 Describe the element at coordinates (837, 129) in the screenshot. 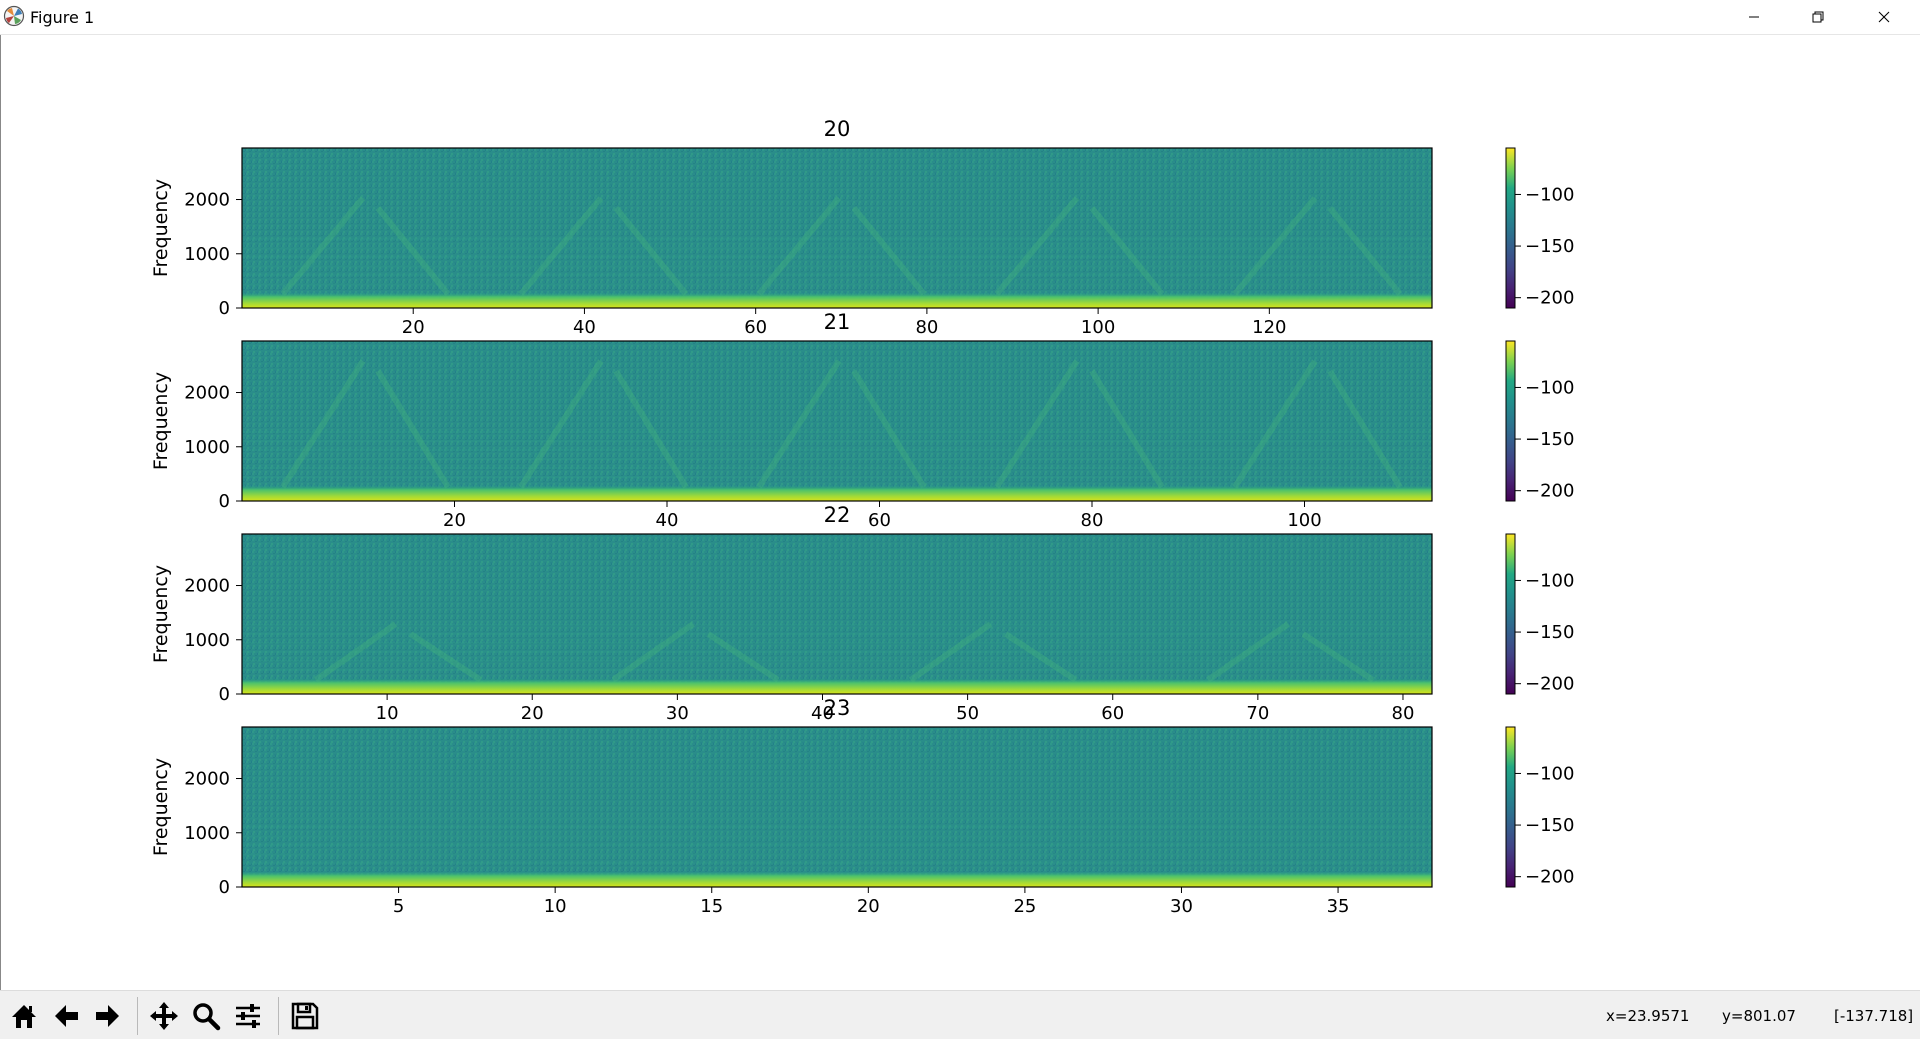

I see `subplot-title: 20` at that location.